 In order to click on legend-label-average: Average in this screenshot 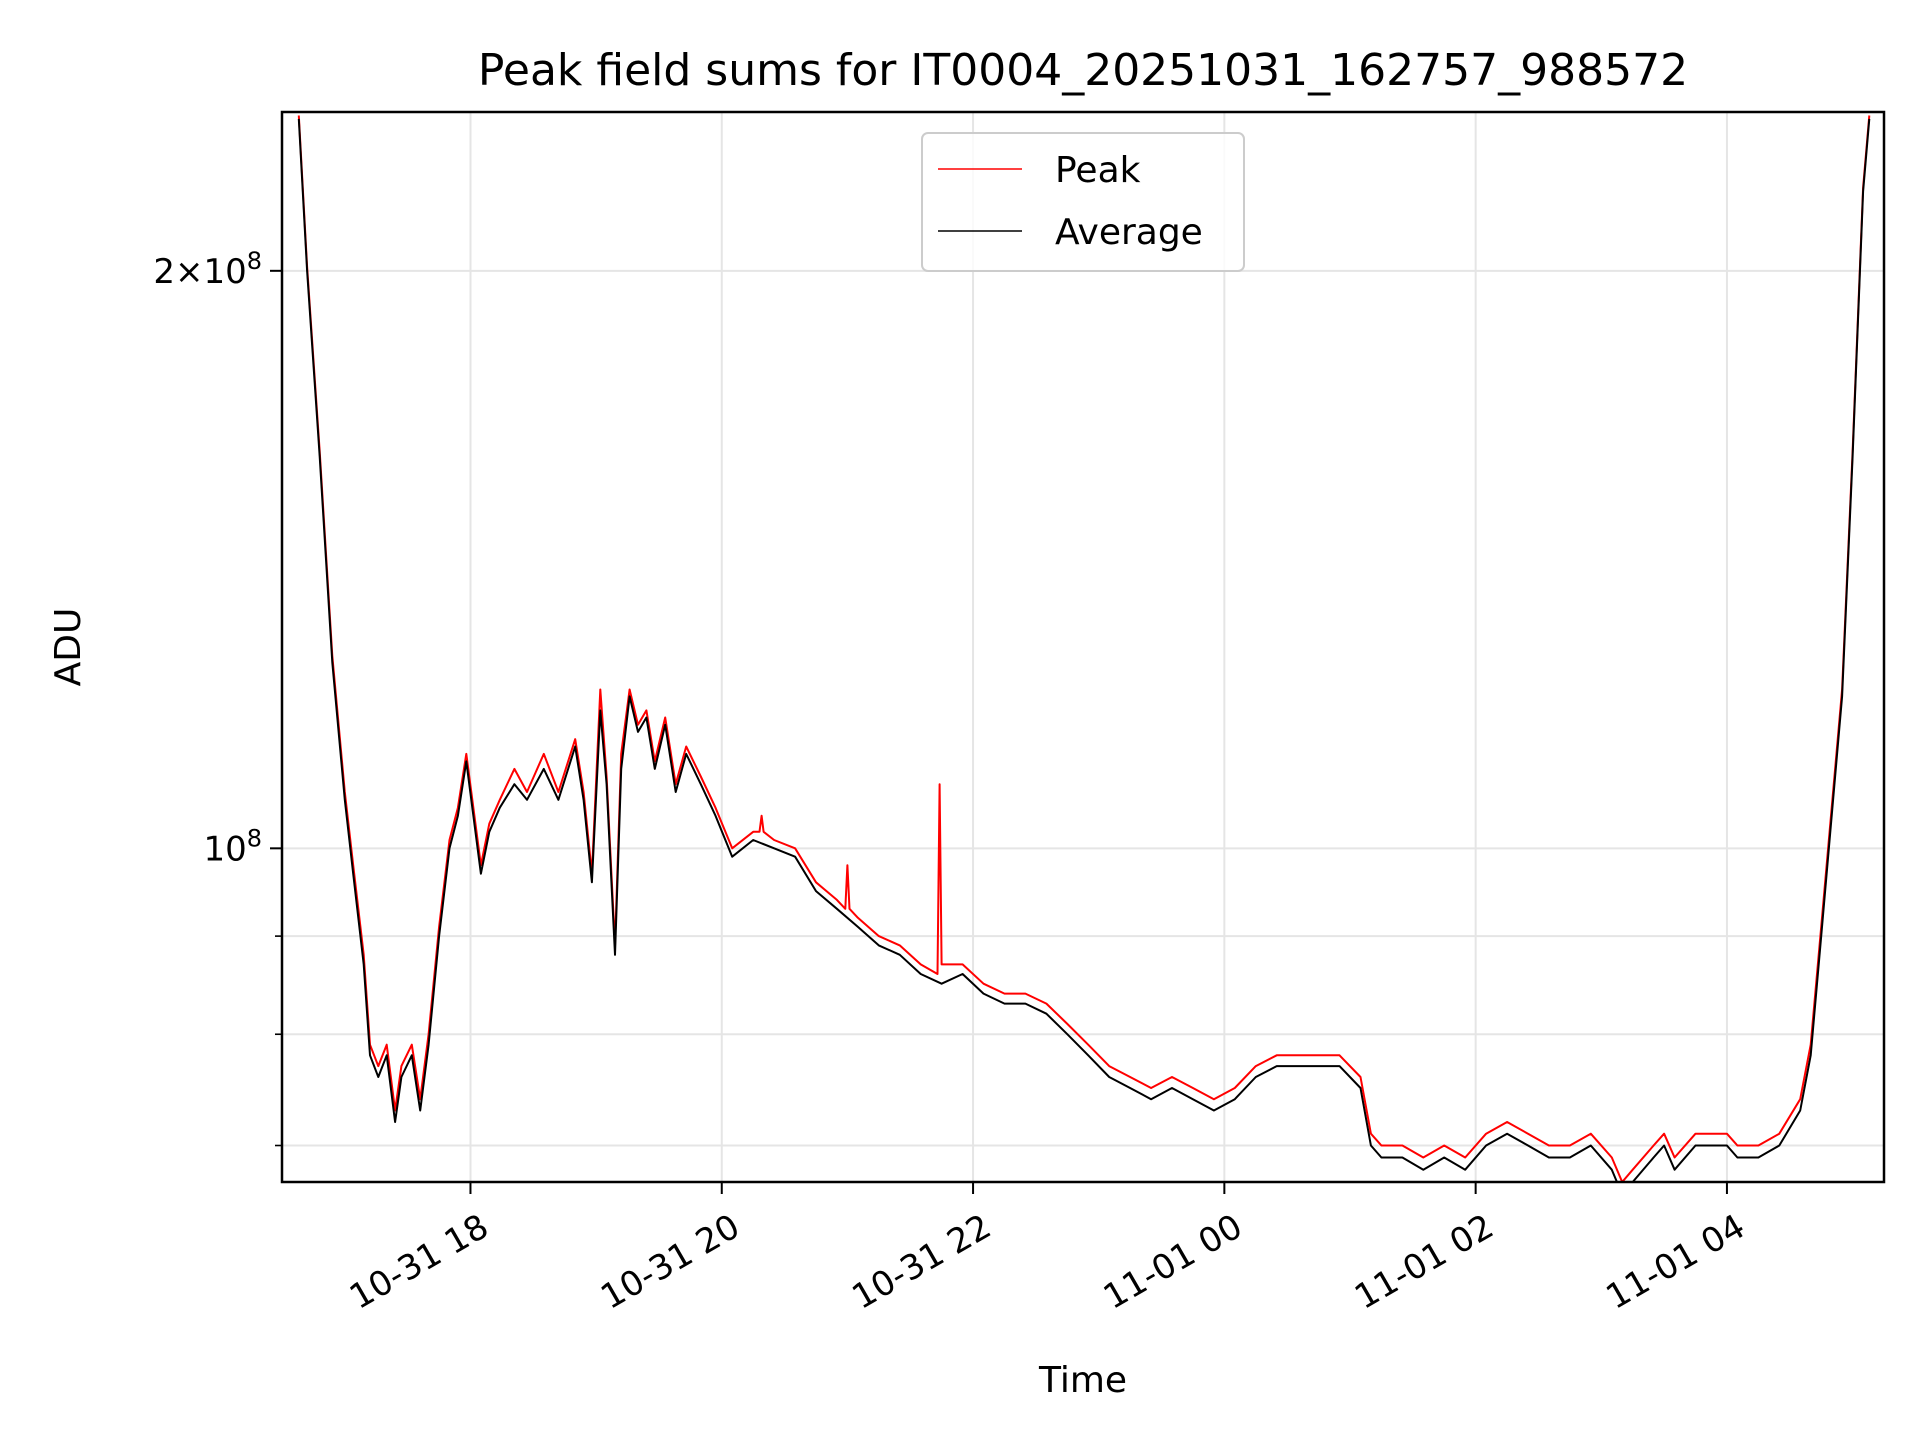, I will do `click(1129, 232)`.